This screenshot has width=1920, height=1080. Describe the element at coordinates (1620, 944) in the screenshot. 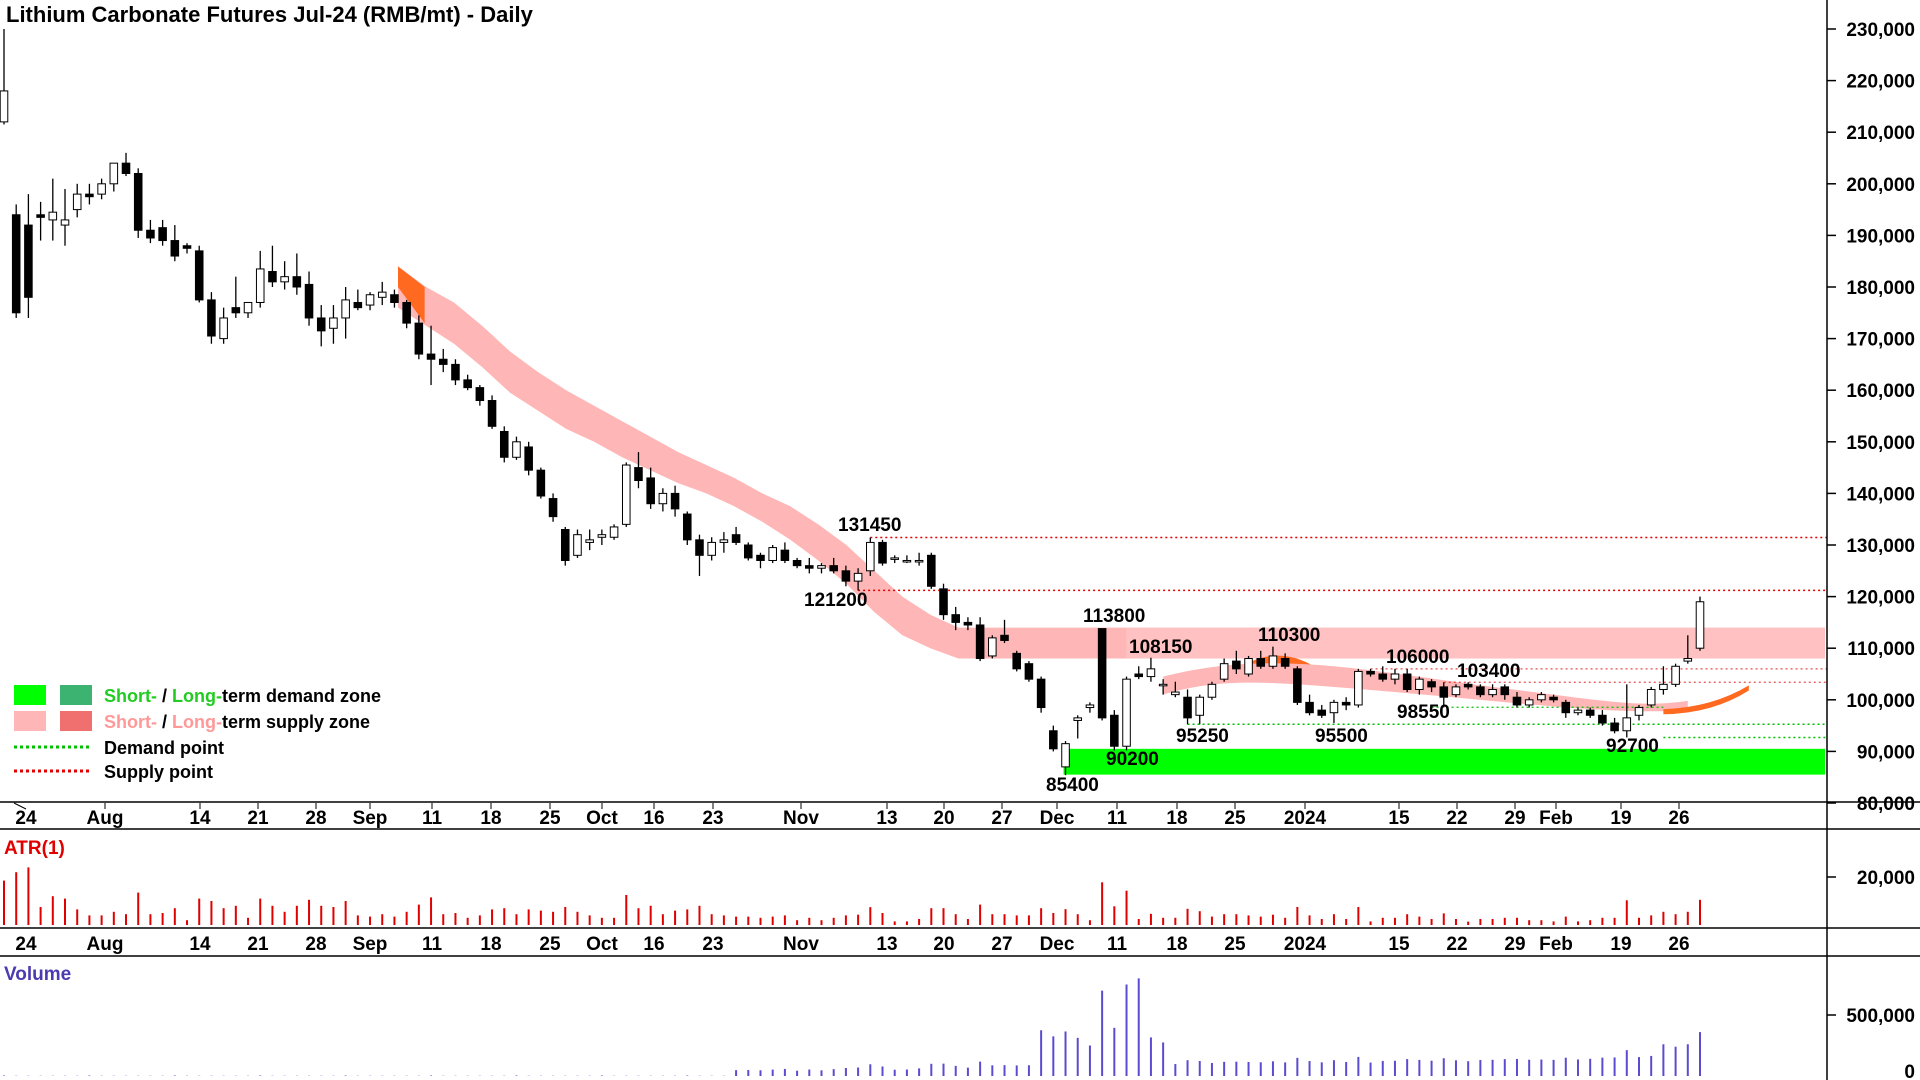

I see `x-tick-label: 19` at that location.